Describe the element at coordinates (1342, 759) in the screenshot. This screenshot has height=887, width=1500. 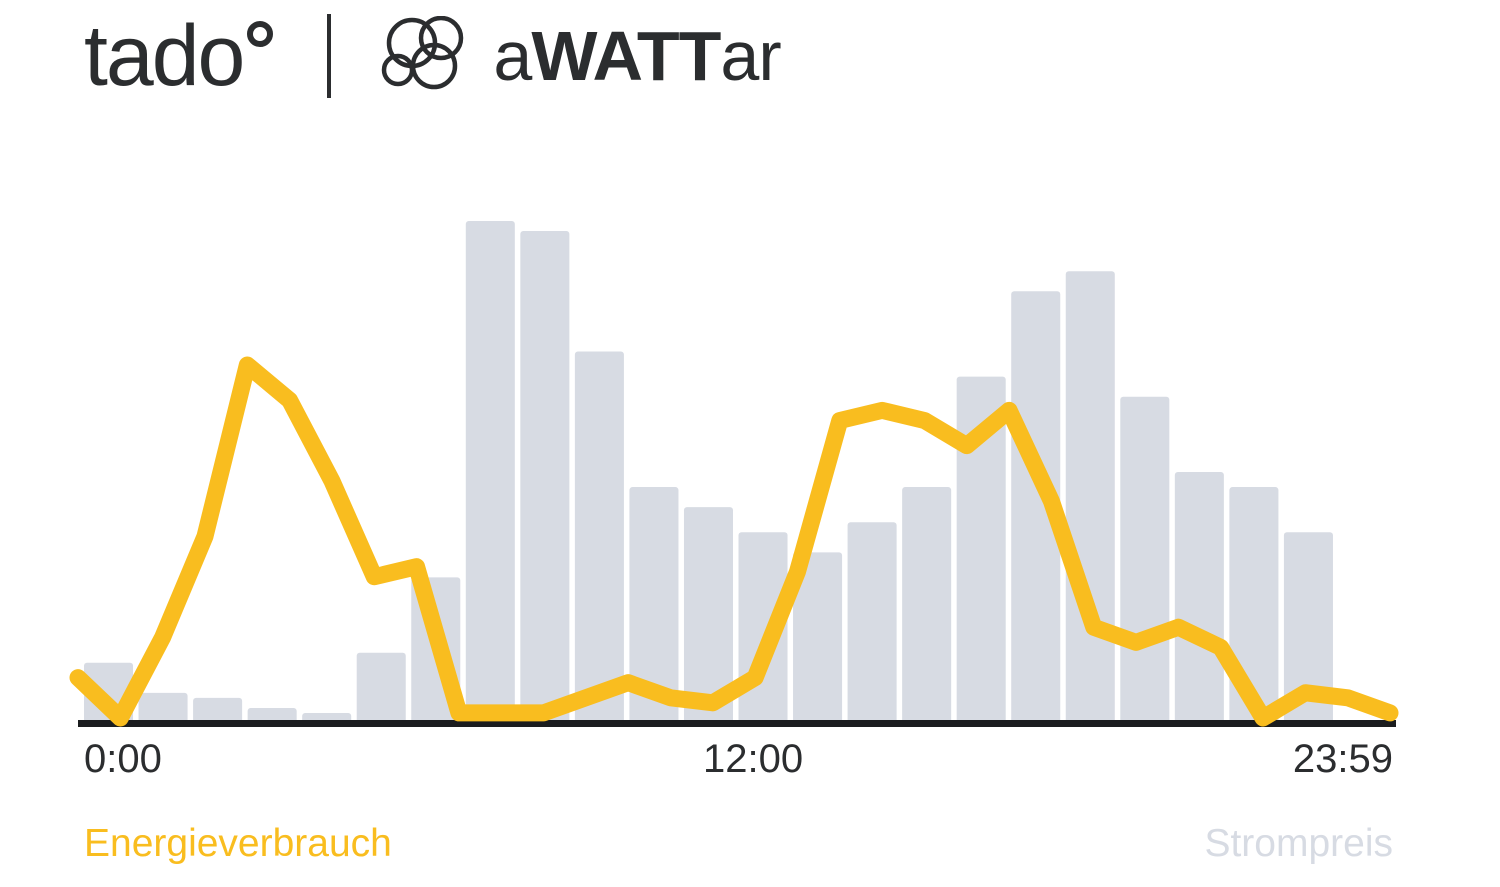
I see `axis-label-end: 23:59` at that location.